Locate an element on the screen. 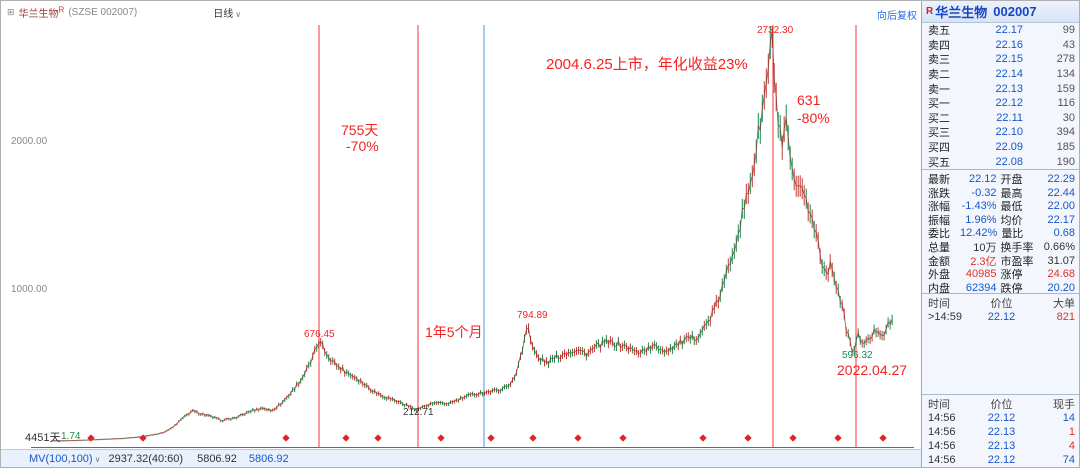 The height and width of the screenshot is (468, 1080). stat-row: 内盘 62394 跌停 20.20 is located at coordinates (1000, 287).